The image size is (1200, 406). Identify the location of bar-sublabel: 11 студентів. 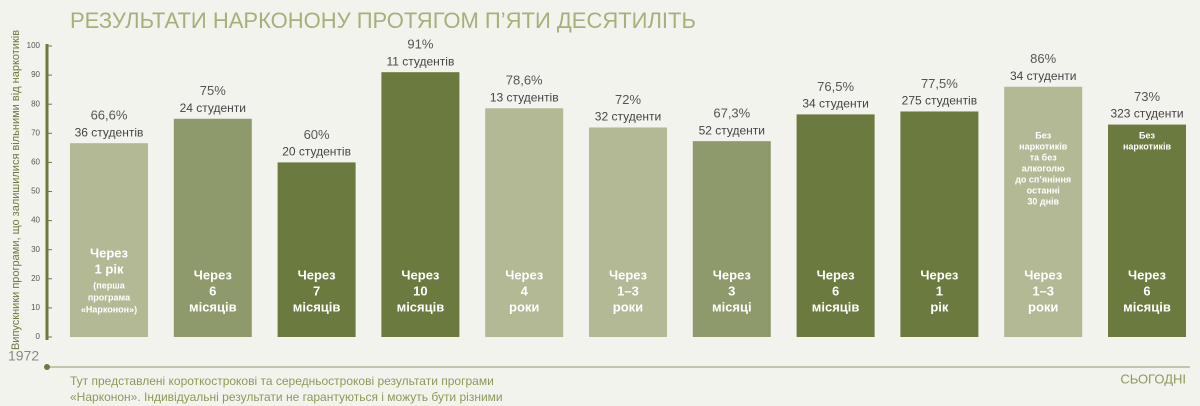
(420, 61).